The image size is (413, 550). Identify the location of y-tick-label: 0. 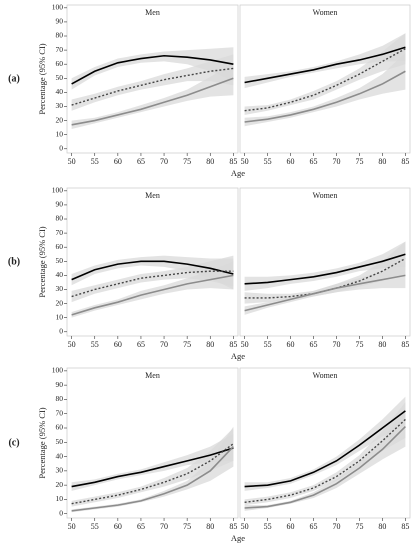
(61, 512).